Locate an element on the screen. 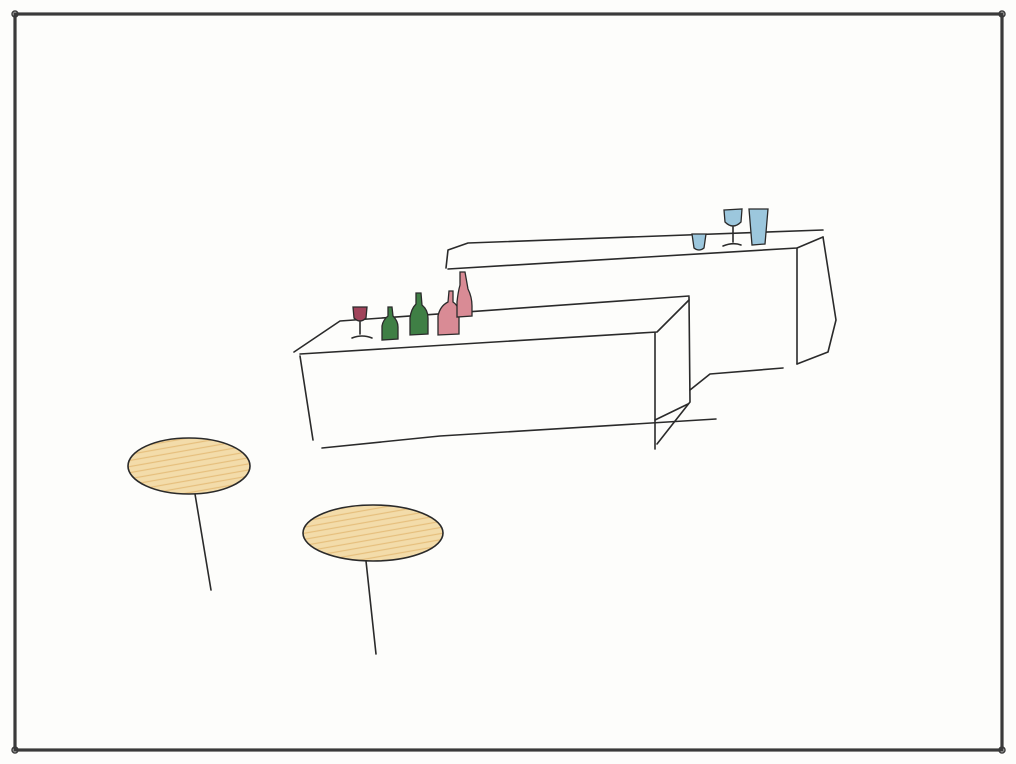 The height and width of the screenshot is (764, 1016). back-counter-glasses is located at coordinates (730, 229).